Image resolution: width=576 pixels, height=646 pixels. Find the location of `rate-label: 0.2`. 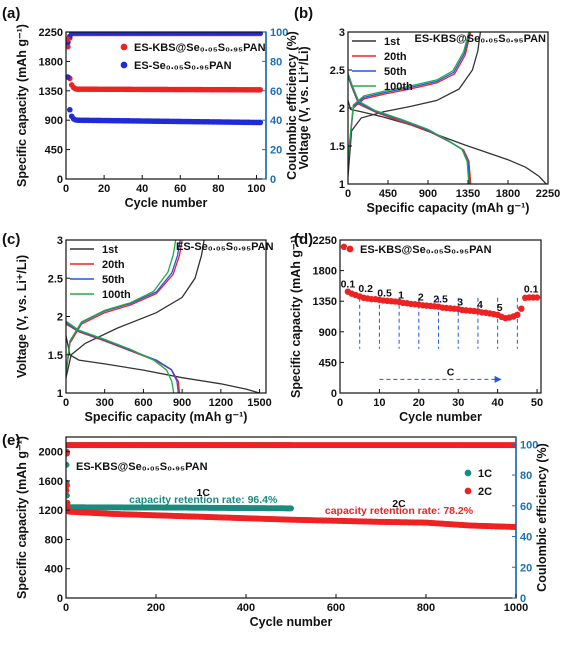

rate-label: 0.2 is located at coordinates (365, 289).